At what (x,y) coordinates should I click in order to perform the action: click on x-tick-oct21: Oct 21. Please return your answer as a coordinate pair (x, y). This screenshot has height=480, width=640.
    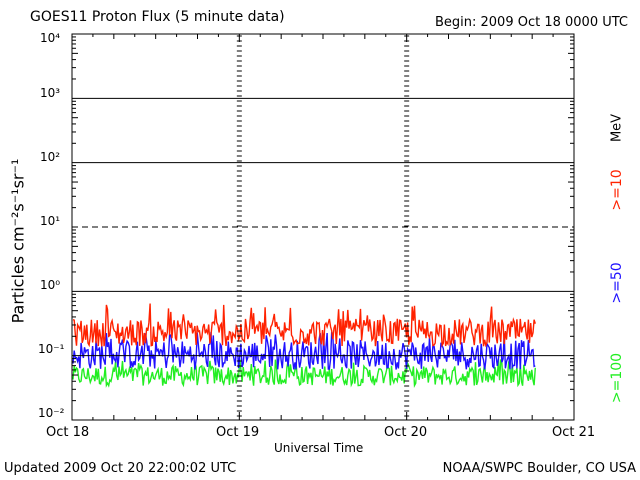
    Looking at the image, I should click on (574, 432).